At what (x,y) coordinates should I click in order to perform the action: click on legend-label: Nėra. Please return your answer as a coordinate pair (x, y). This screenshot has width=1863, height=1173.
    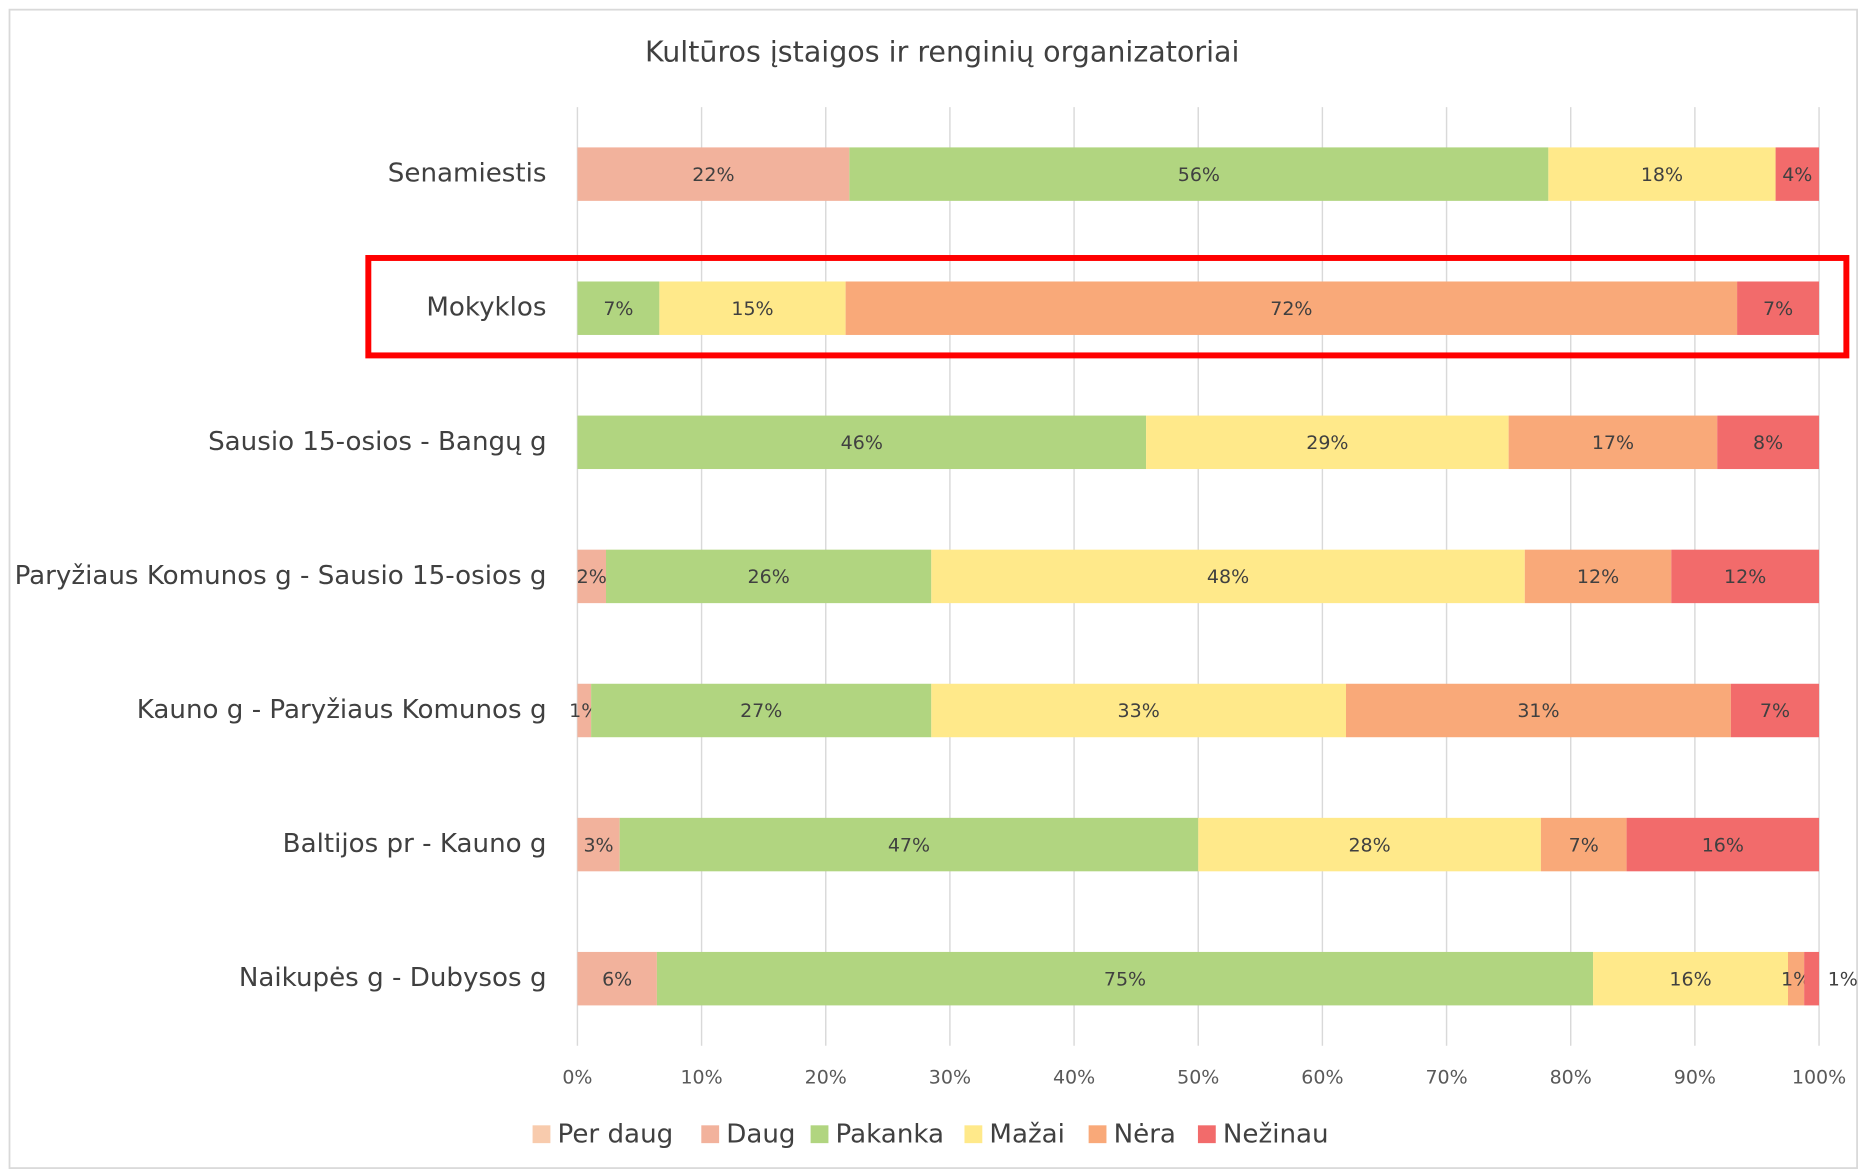
    Looking at the image, I should click on (1145, 1134).